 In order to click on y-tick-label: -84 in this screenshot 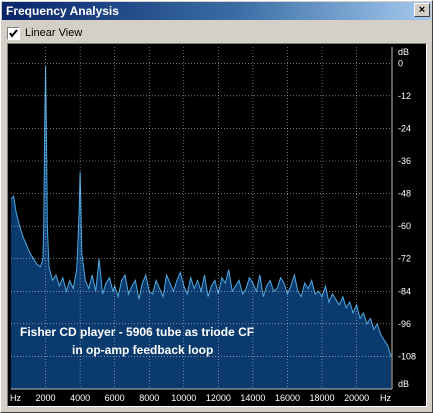, I will do `click(404, 291)`.